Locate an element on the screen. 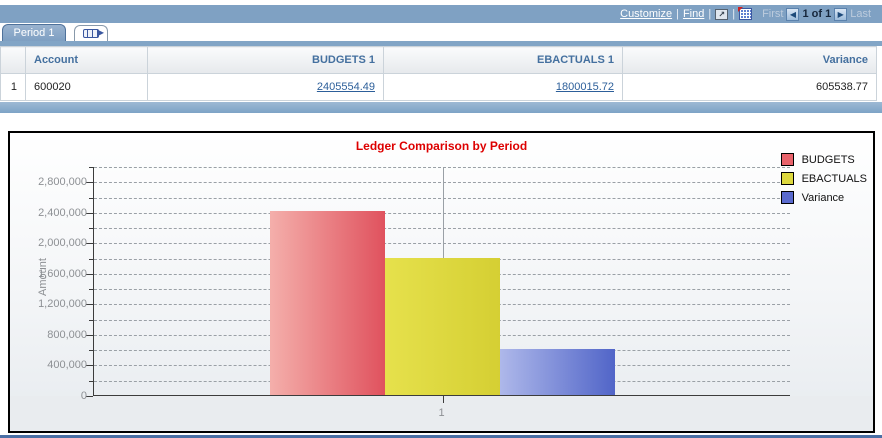 The width and height of the screenshot is (882, 438). account-cell: 600020 is located at coordinates (86, 87).